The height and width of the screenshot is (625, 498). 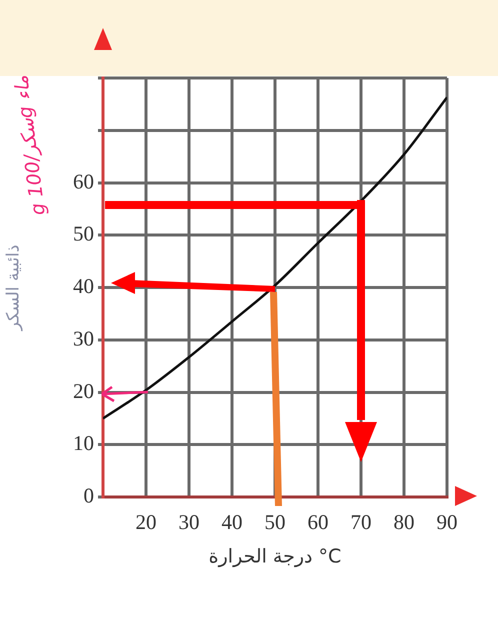 What do you see at coordinates (14, 288) in the screenshot?
I see `y-axis-title: ذائبية السكر` at bounding box center [14, 288].